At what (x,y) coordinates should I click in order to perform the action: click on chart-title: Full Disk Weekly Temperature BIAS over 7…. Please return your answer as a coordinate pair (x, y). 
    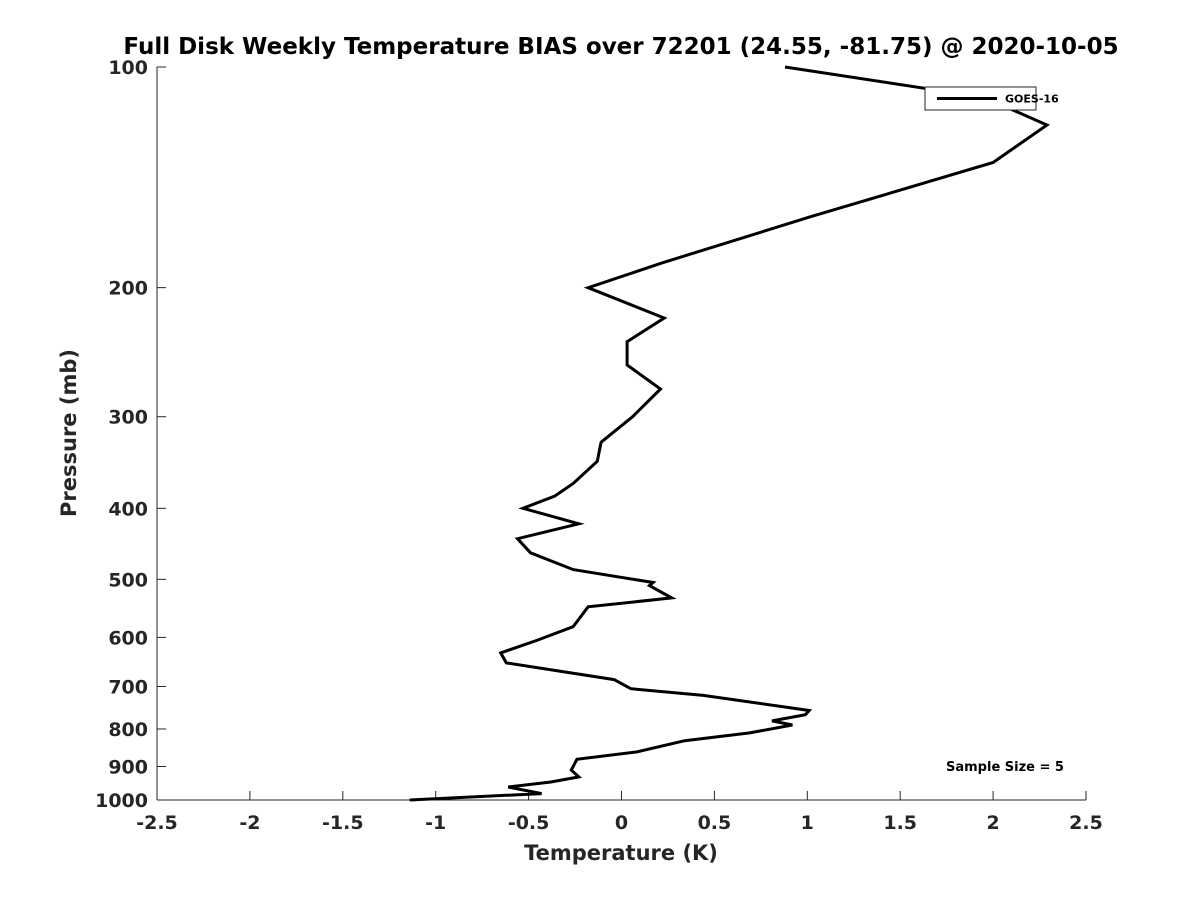
    Looking at the image, I should click on (620, 47).